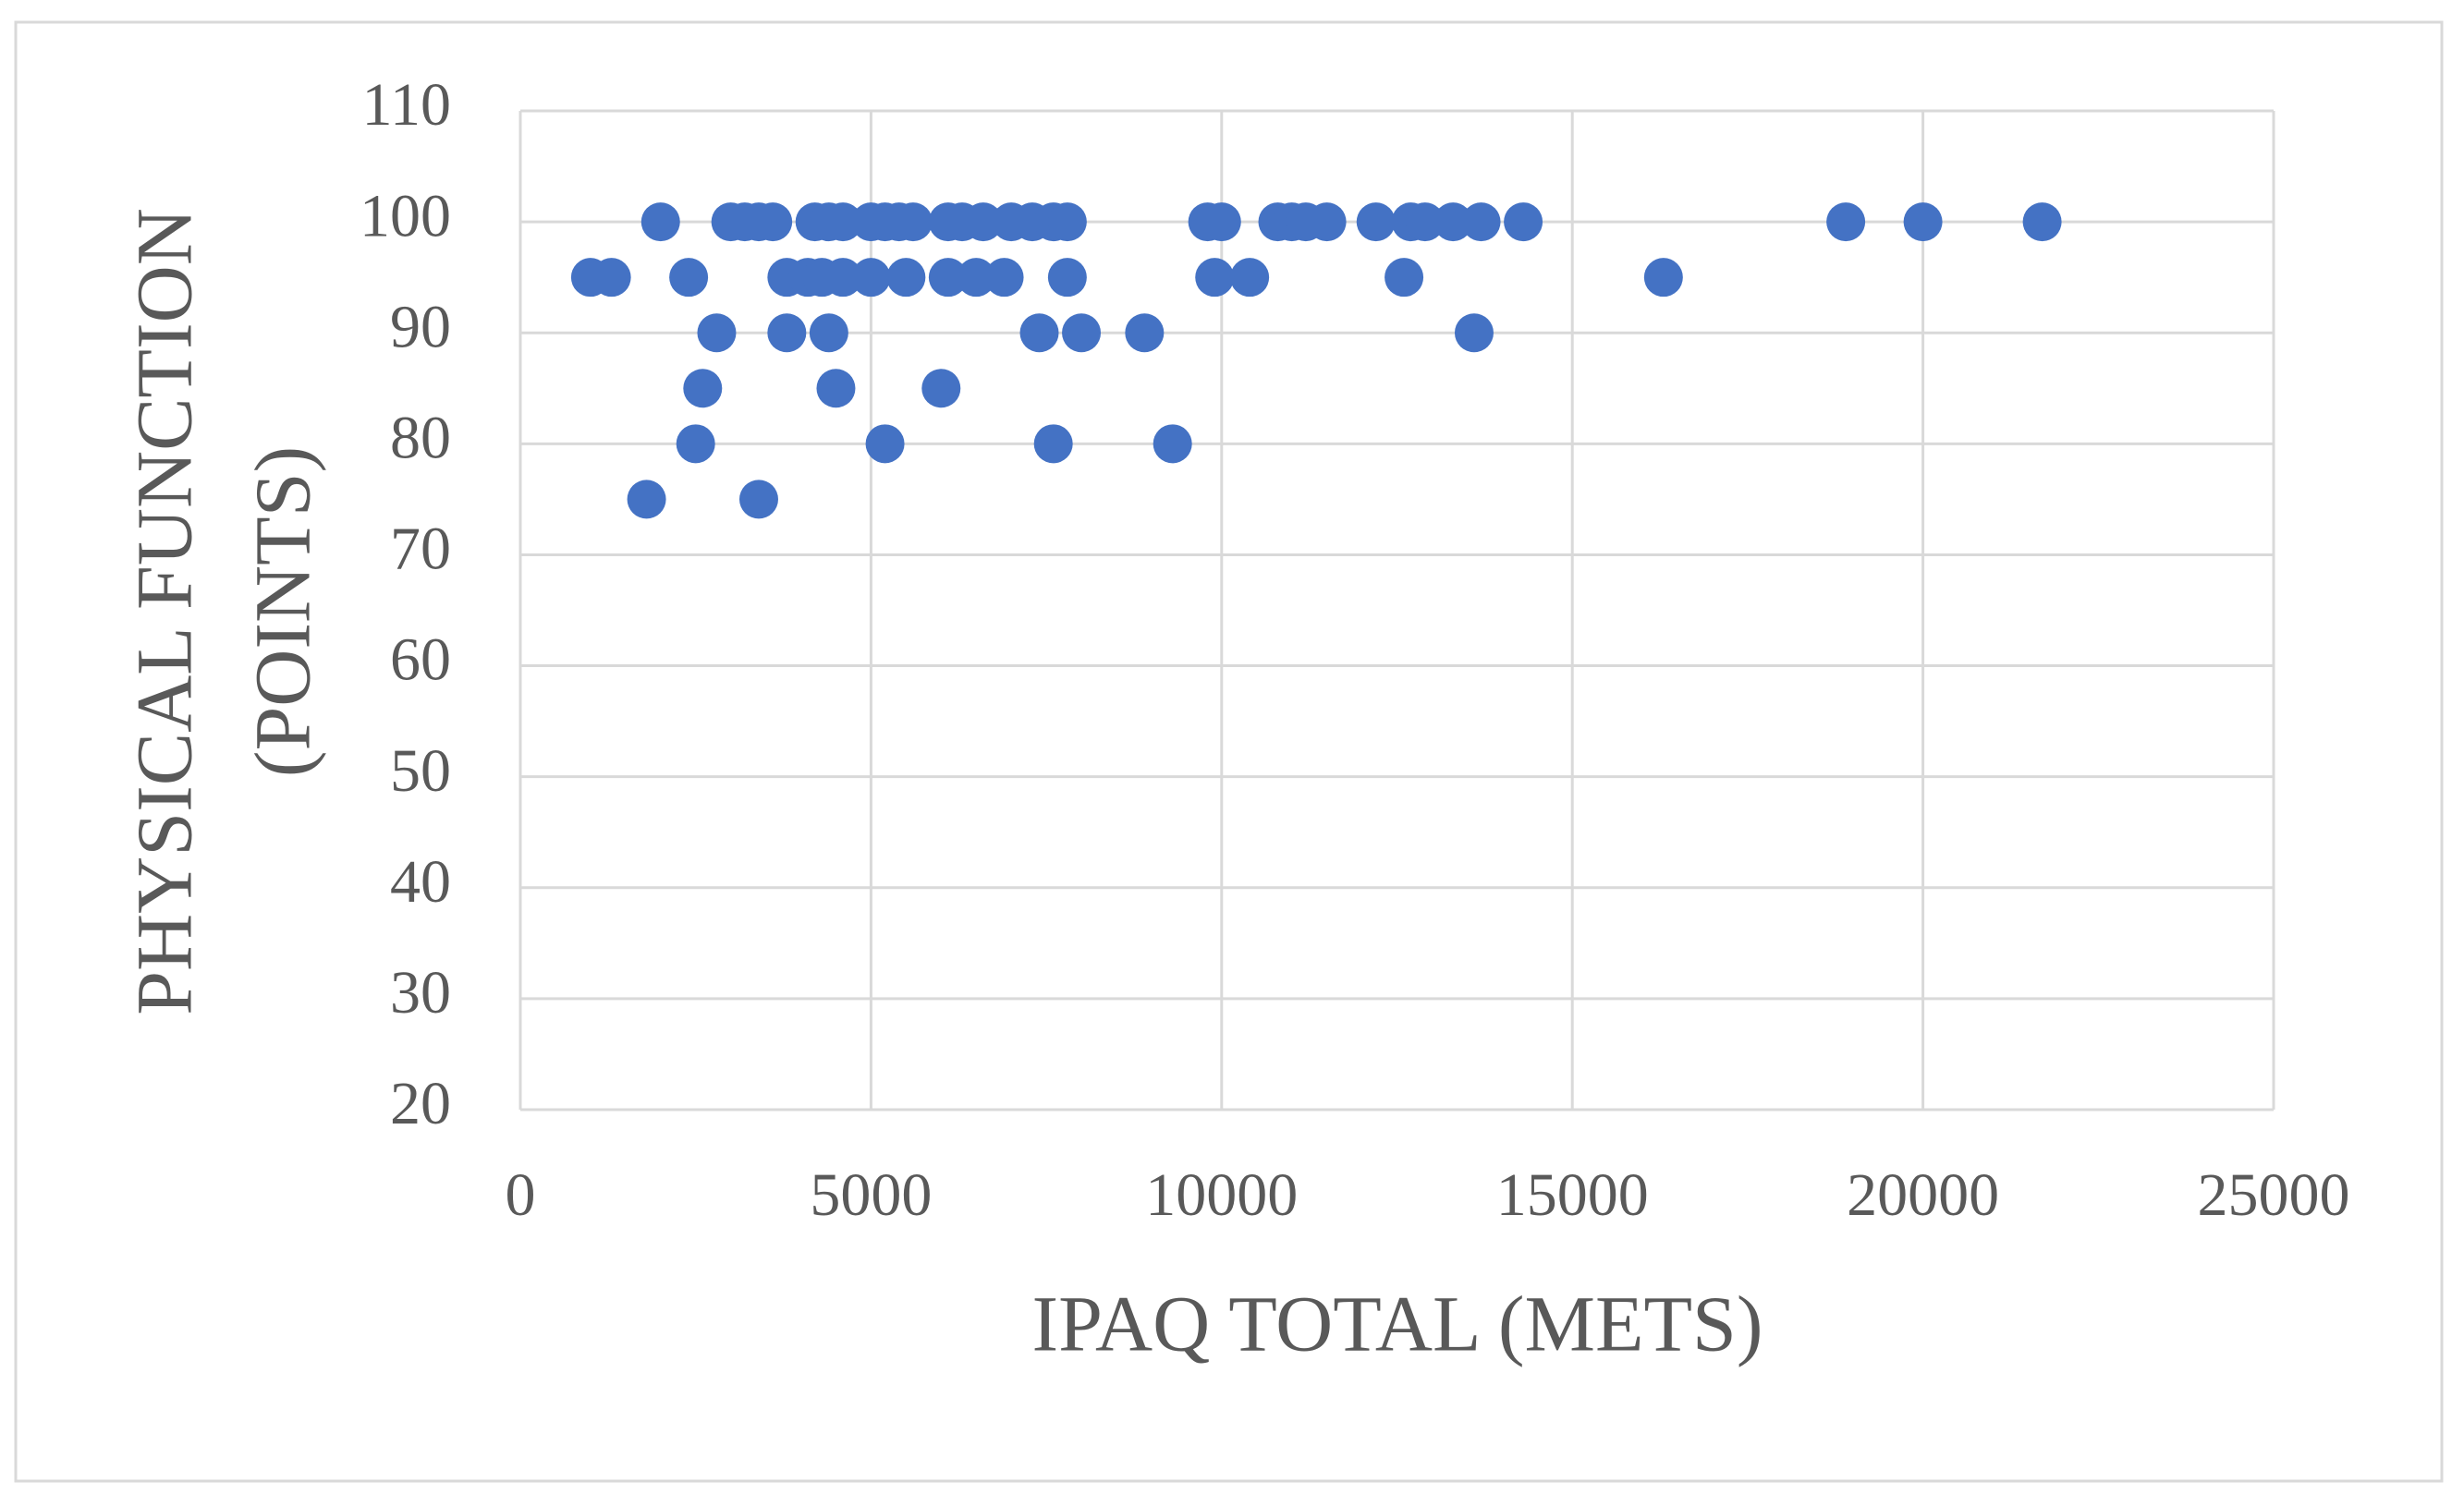 This screenshot has height=1494, width=2464. I want to click on y-tick-label: 110, so click(406, 105).